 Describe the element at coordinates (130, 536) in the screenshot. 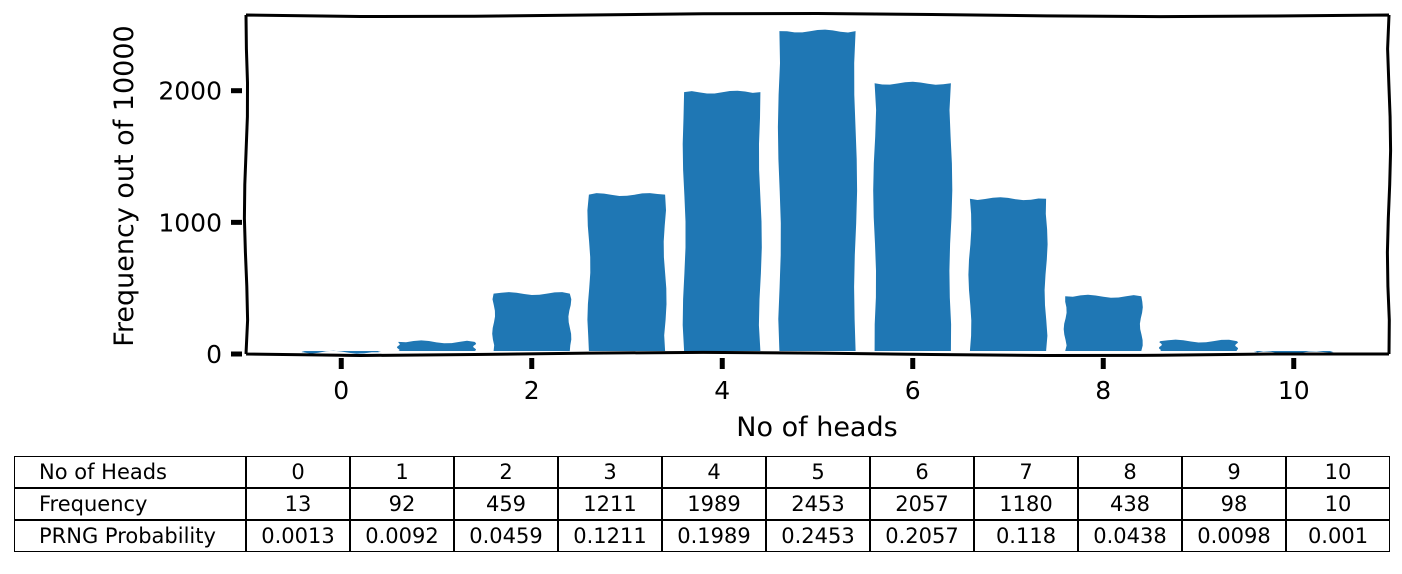

I see `table-row-label: PRNG Probability` at that location.